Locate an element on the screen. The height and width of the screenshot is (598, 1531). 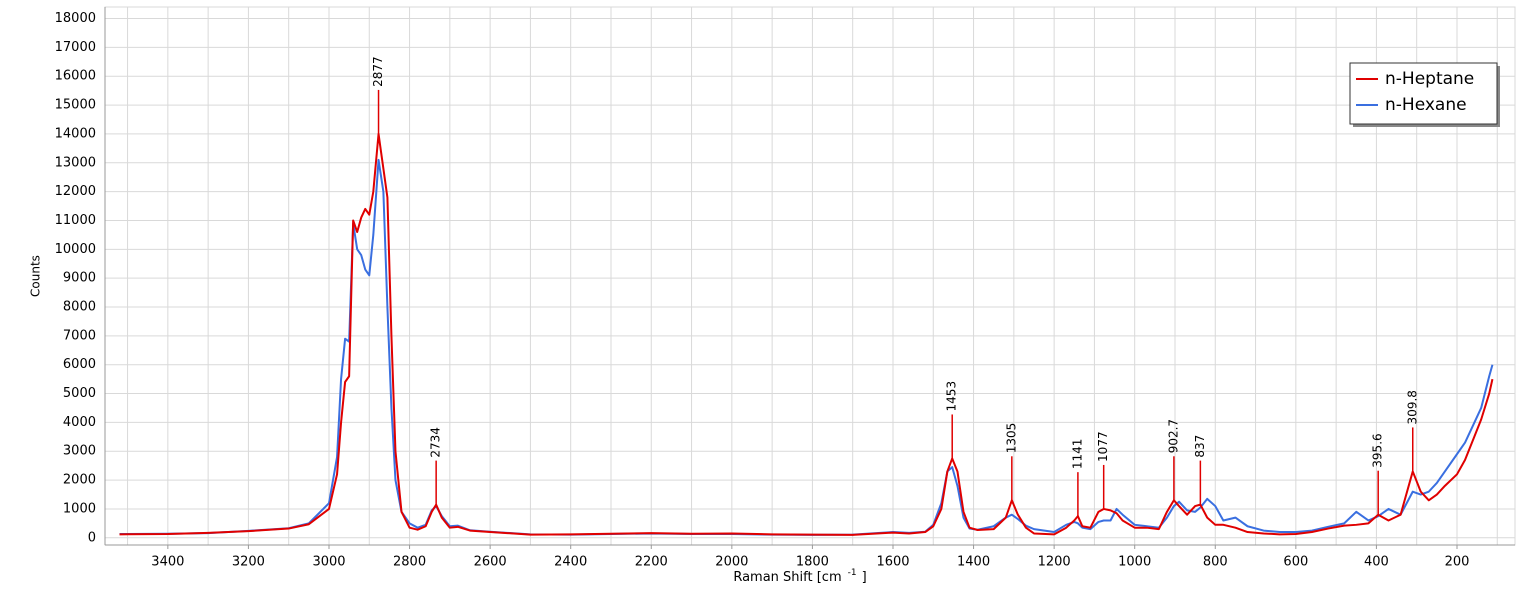
peak-label: 1141 is located at coordinates (1077, 454).